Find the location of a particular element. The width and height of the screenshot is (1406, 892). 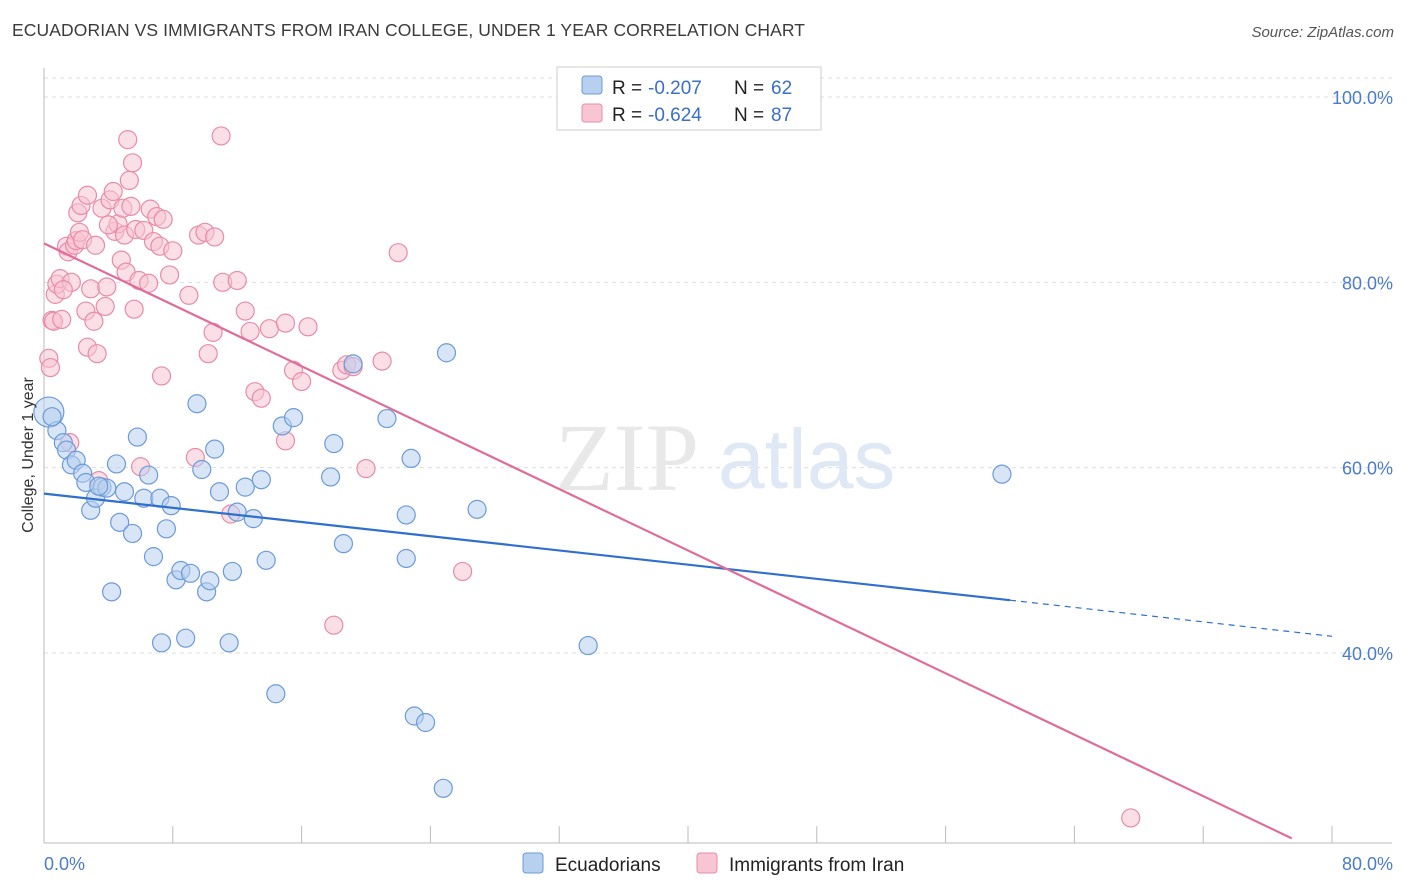

series-legend: Ecuadorians Immigrants from Iran is located at coordinates (713, 864).